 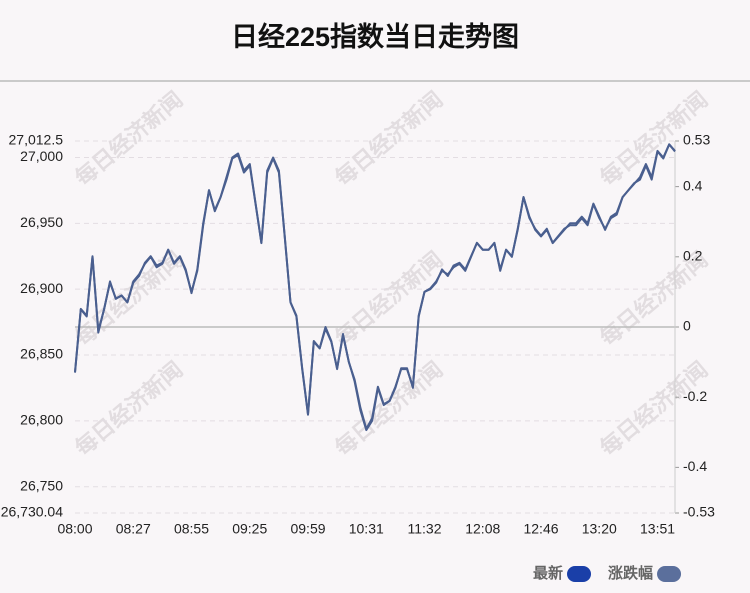 I want to click on x-tick-label: 09:59, so click(x=307, y=529).